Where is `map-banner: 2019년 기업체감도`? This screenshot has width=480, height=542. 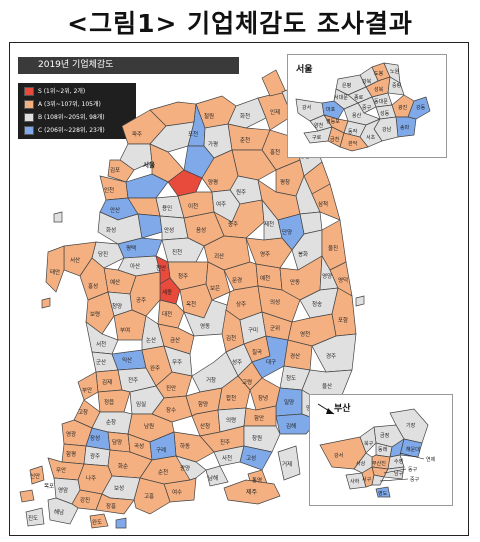
map-banner: 2019년 기업체감도 is located at coordinates (128, 65).